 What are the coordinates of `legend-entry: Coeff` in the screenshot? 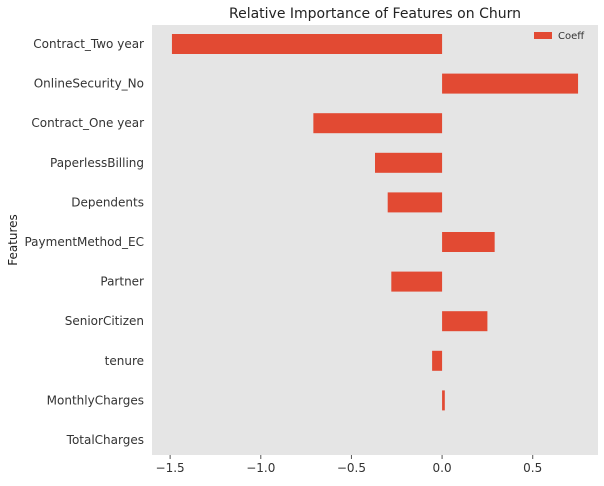 It's located at (571, 36).